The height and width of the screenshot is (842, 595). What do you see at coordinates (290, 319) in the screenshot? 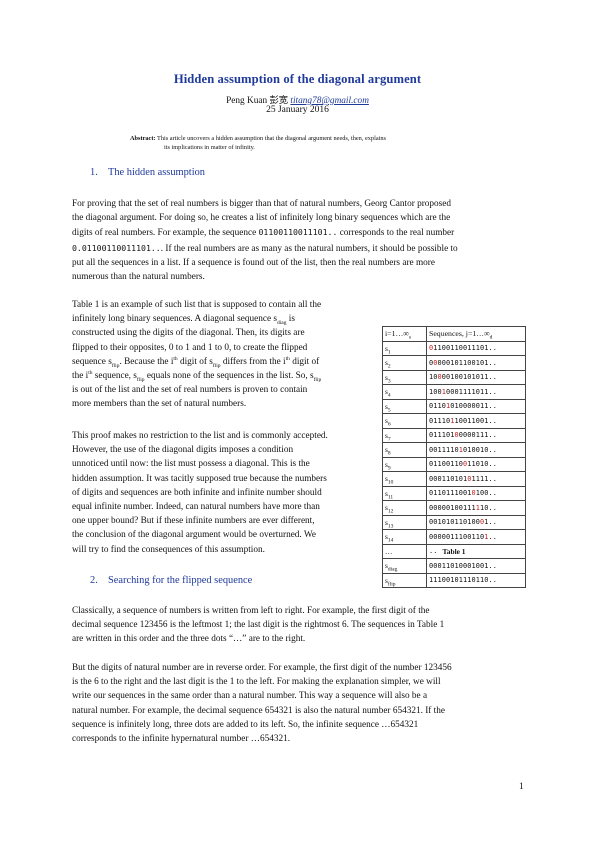
I see `p2-text: is` at bounding box center [290, 319].